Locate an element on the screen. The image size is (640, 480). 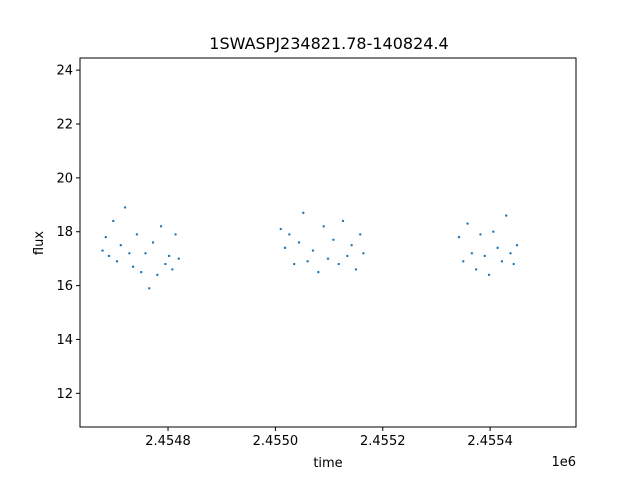
y-tick-label: 18 is located at coordinates (64, 232).